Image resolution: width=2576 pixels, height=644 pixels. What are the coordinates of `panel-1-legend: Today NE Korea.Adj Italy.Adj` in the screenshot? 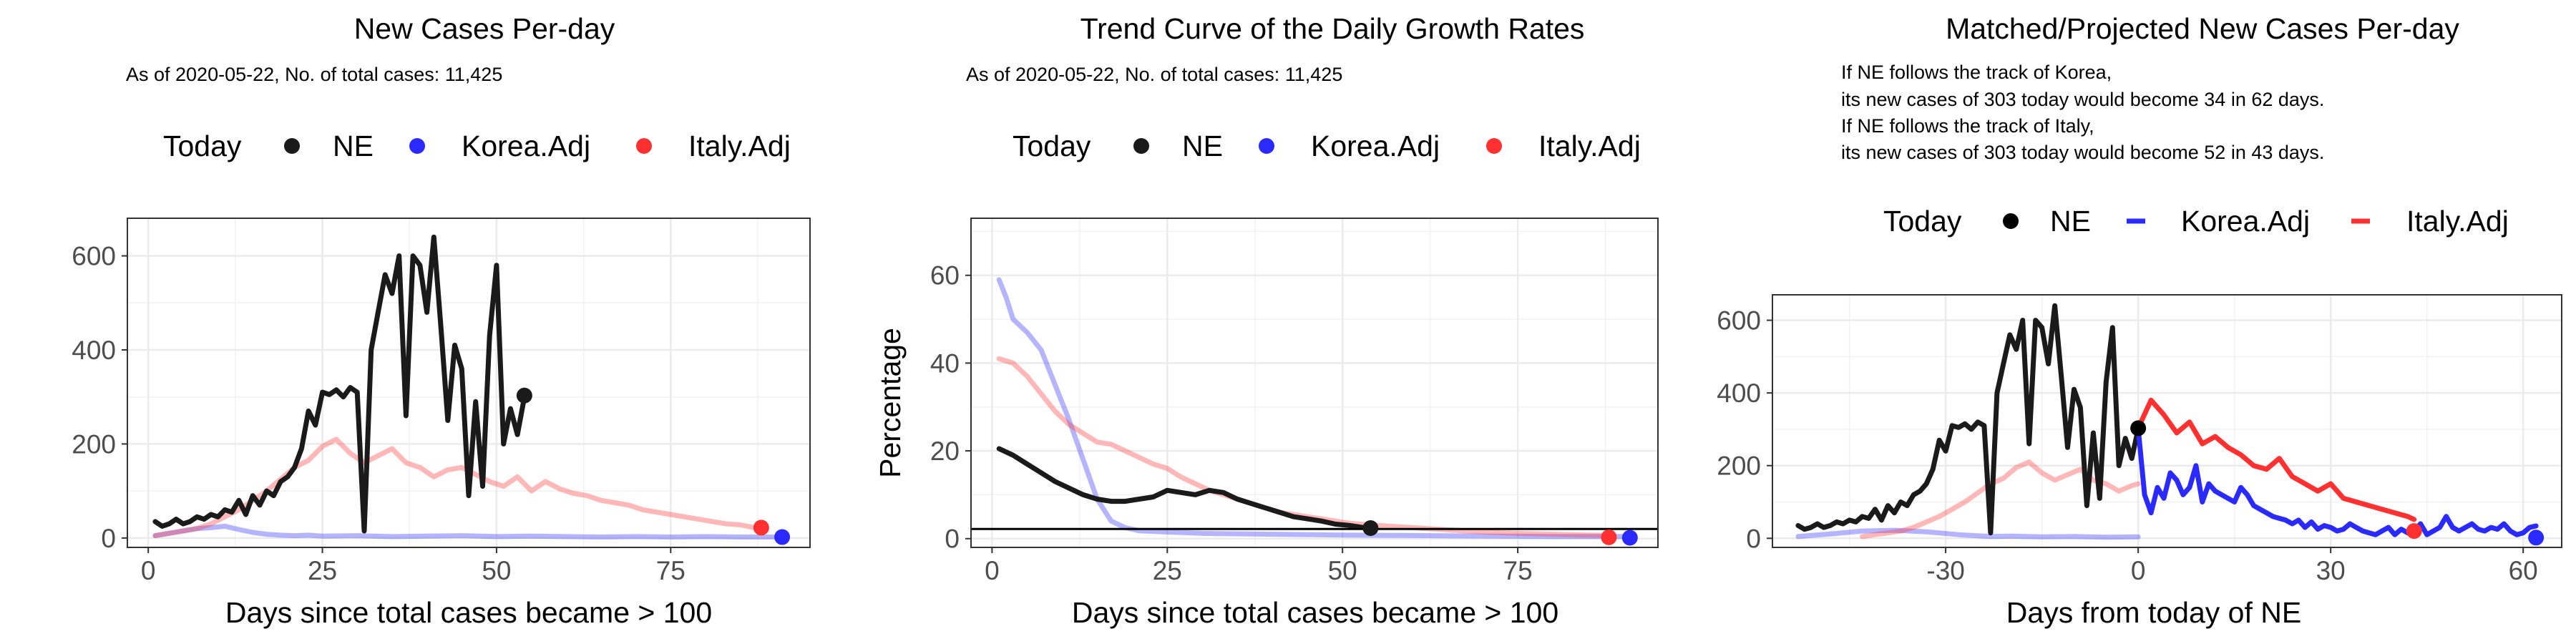 It's located at (477, 146).